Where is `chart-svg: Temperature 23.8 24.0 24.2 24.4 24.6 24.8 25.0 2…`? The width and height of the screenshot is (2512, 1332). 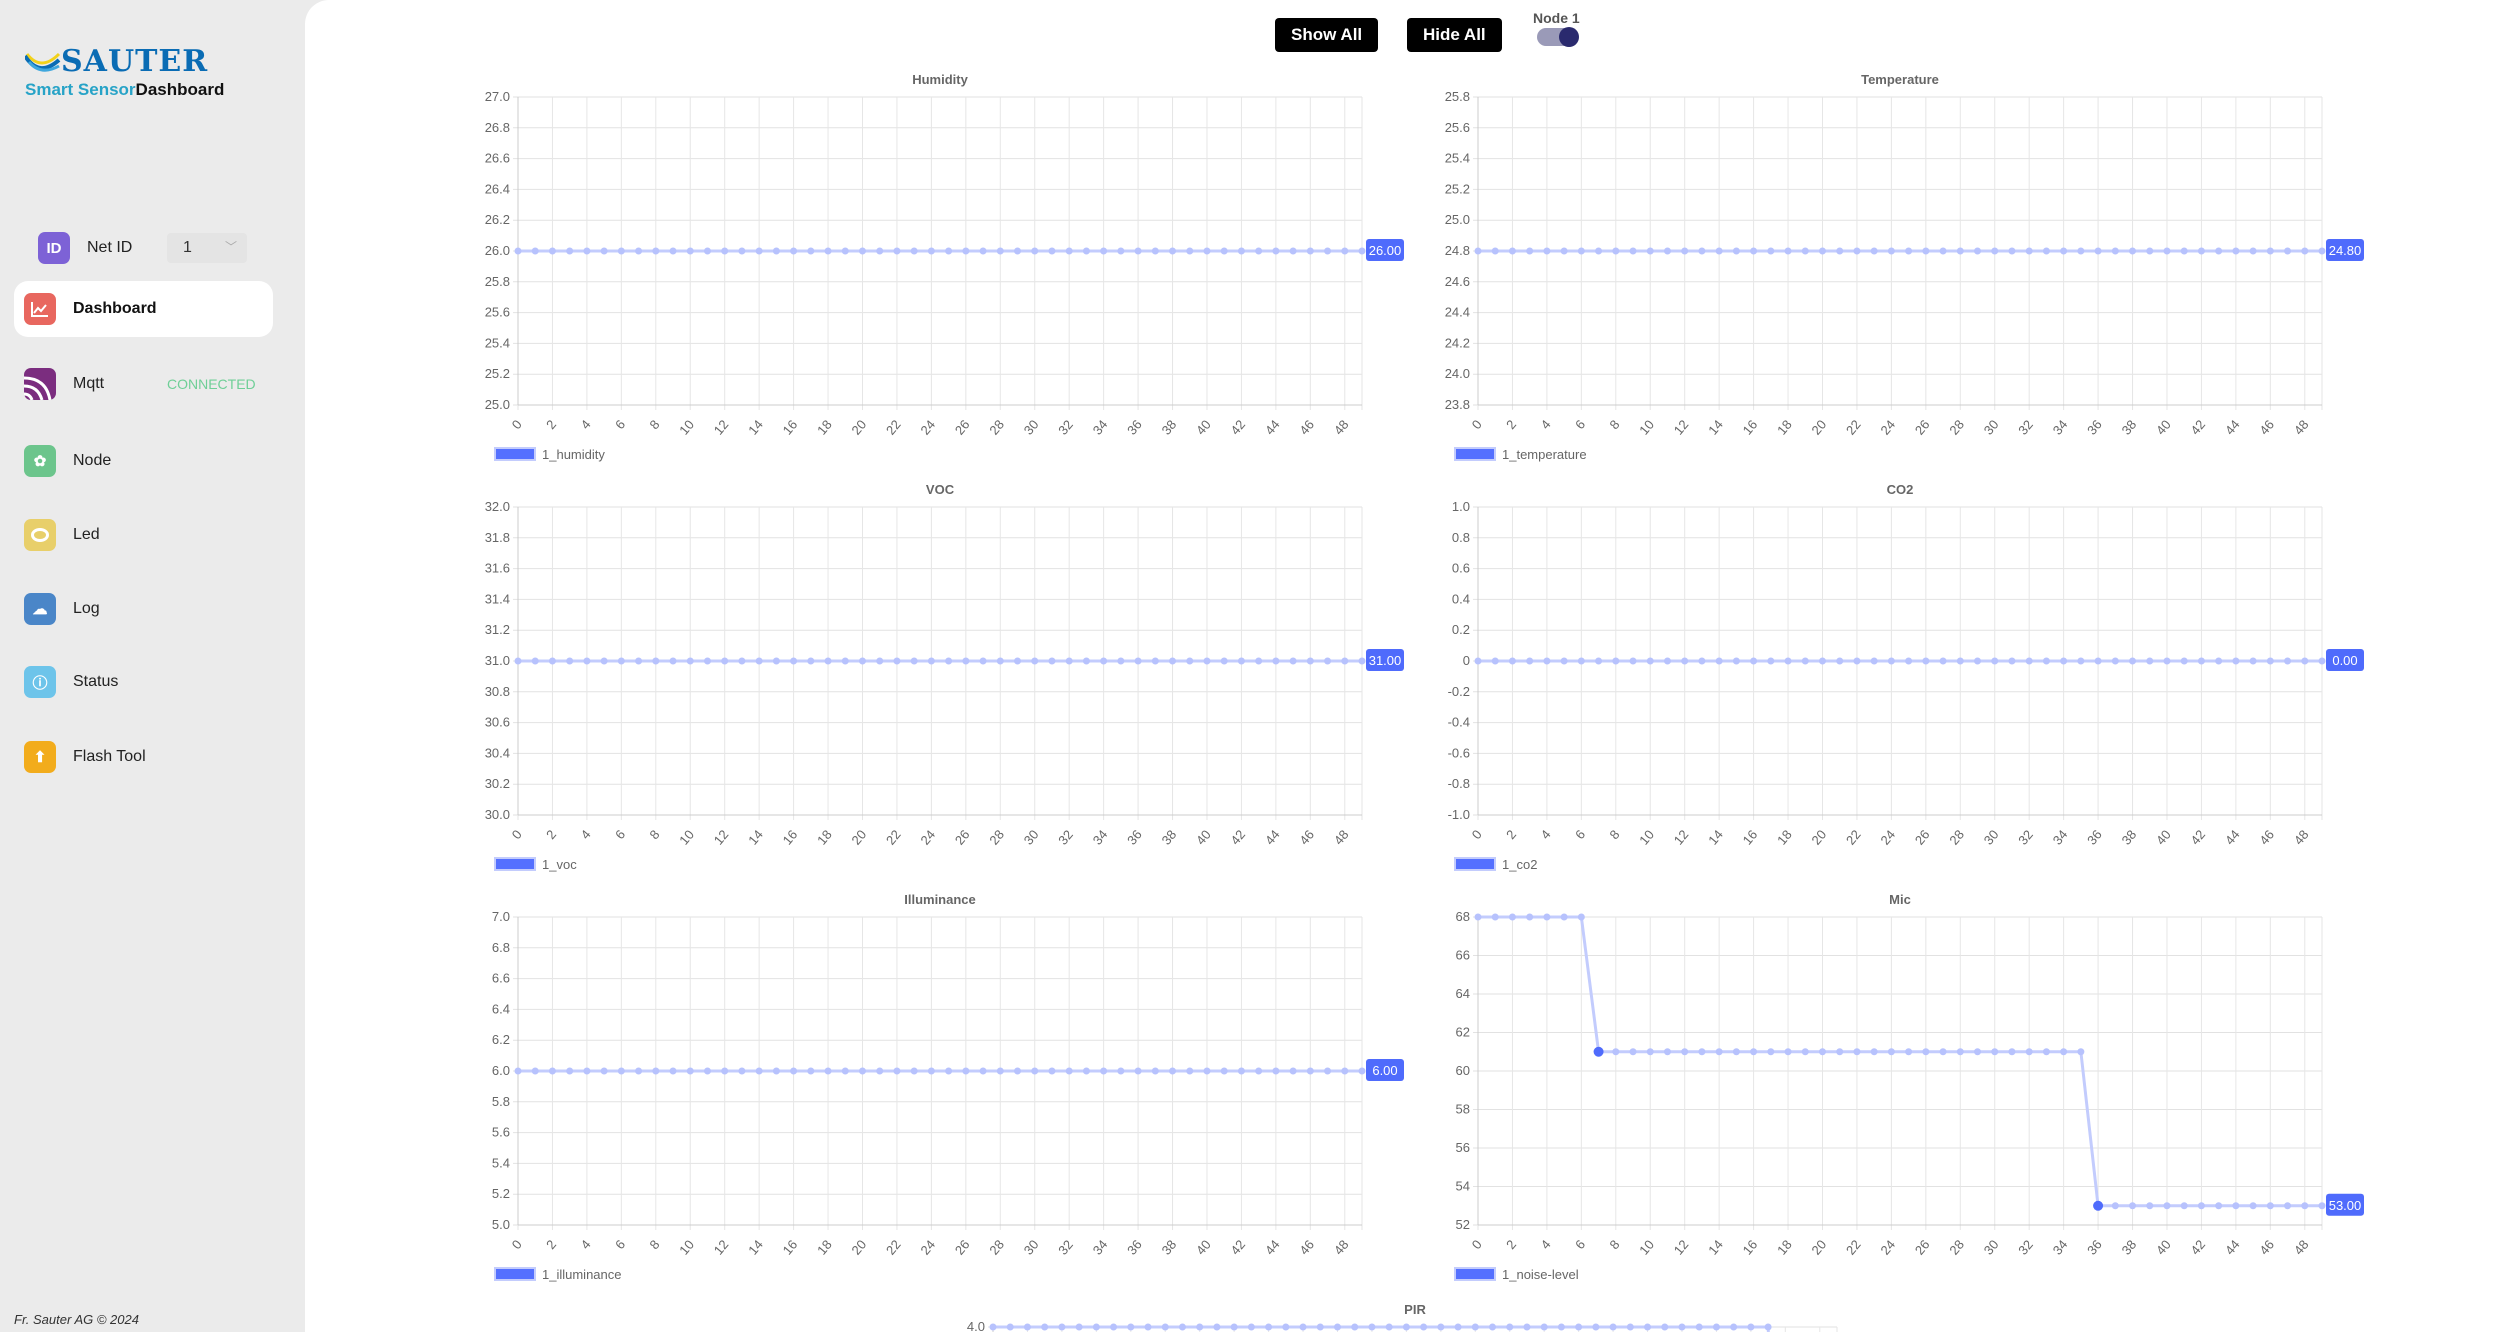
chart-svg: Temperature 23.8 24.0 24.2 24.4 24.6 24.8 25.0 2… is located at coordinates (1904, 267).